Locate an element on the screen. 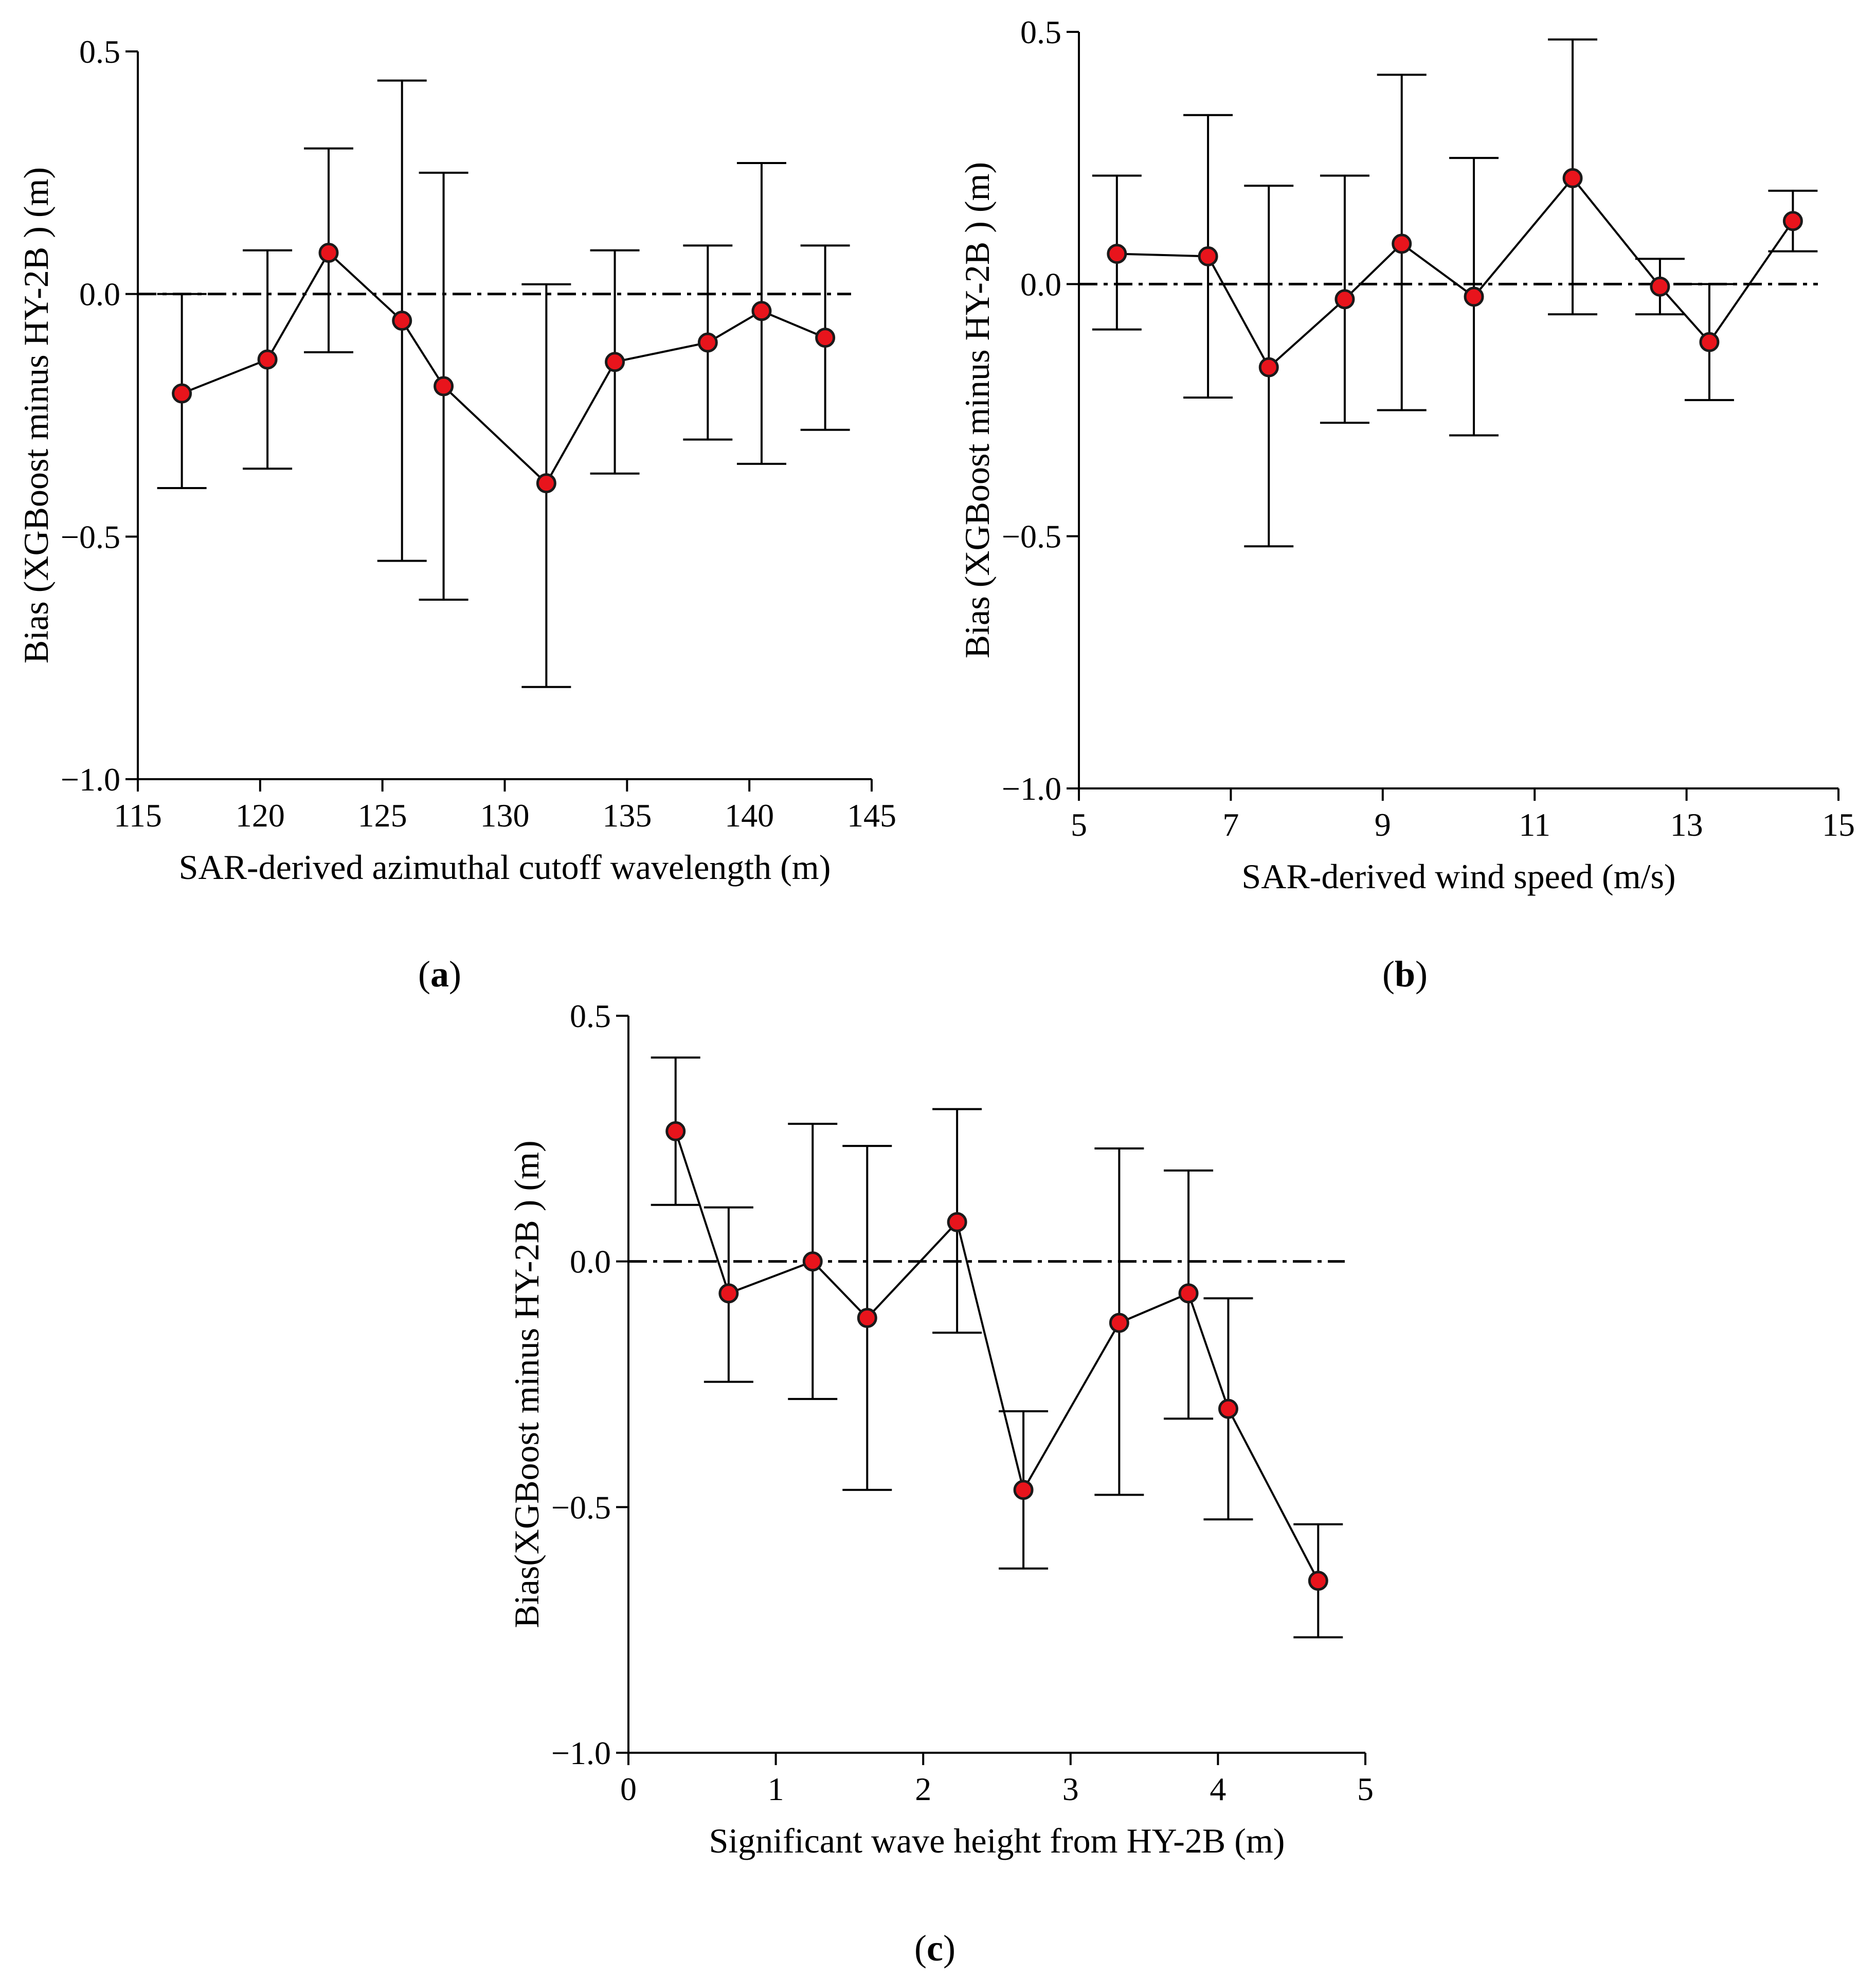 This screenshot has width=1876, height=1977. panel-c-xtick-label: 5 is located at coordinates (1365, 1789).